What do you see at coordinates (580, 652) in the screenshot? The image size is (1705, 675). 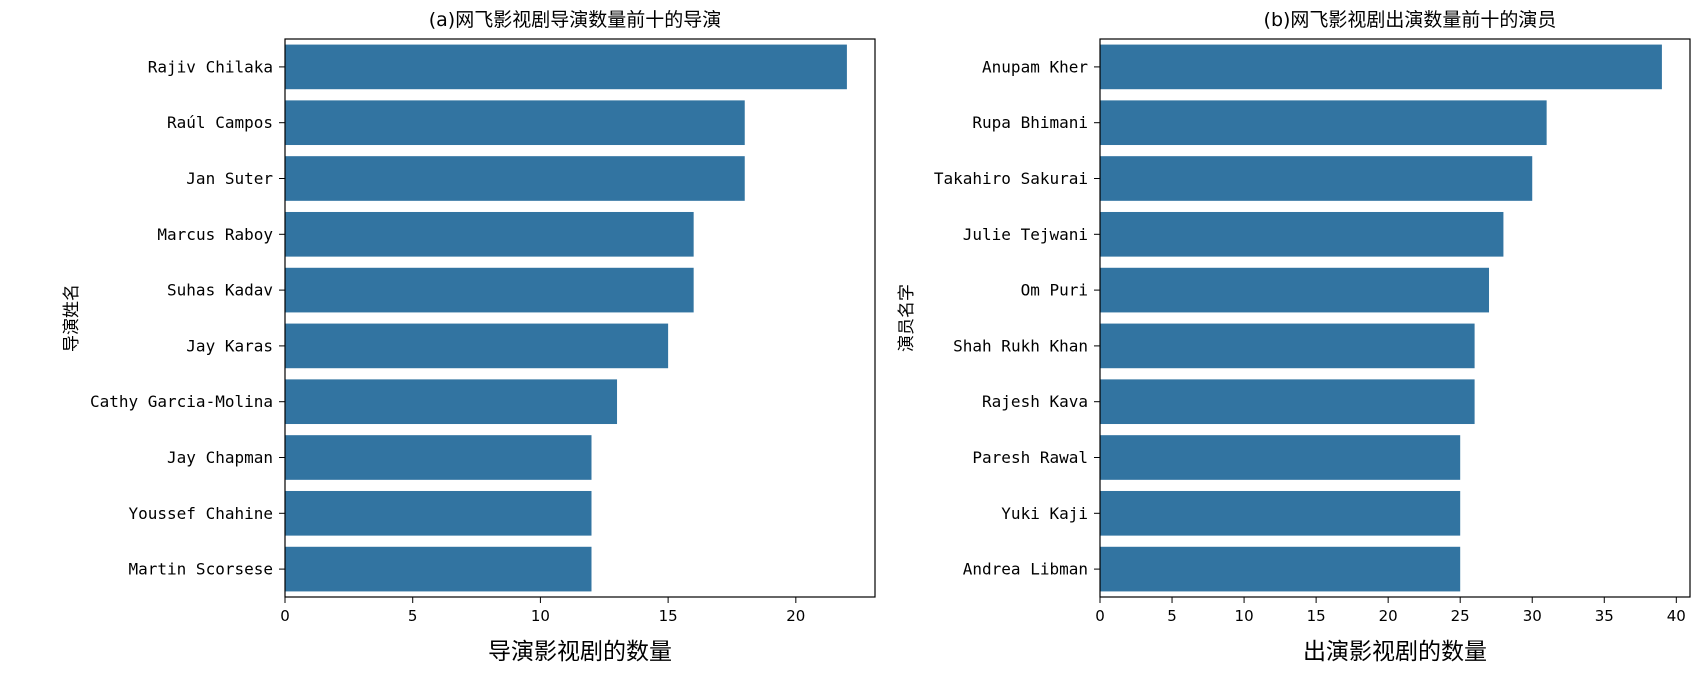 I see `chart-a-x-axis-label: 导演影视剧的数量` at bounding box center [580, 652].